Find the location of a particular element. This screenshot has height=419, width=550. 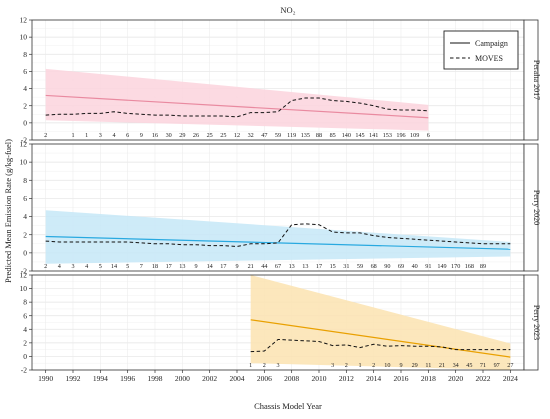

count-label: 11 is located at coordinates (428, 365).